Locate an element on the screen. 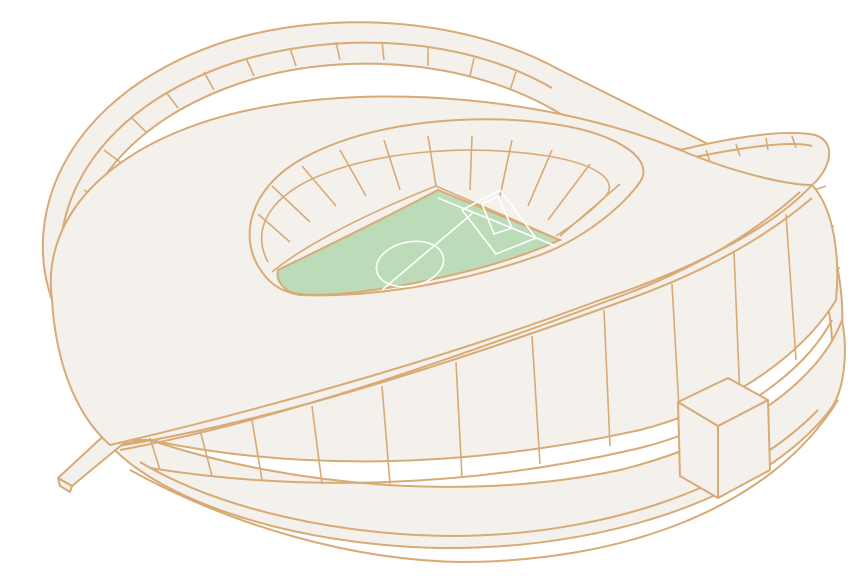 This screenshot has height=582, width=864. seating-tiers is located at coordinates (439, 204).